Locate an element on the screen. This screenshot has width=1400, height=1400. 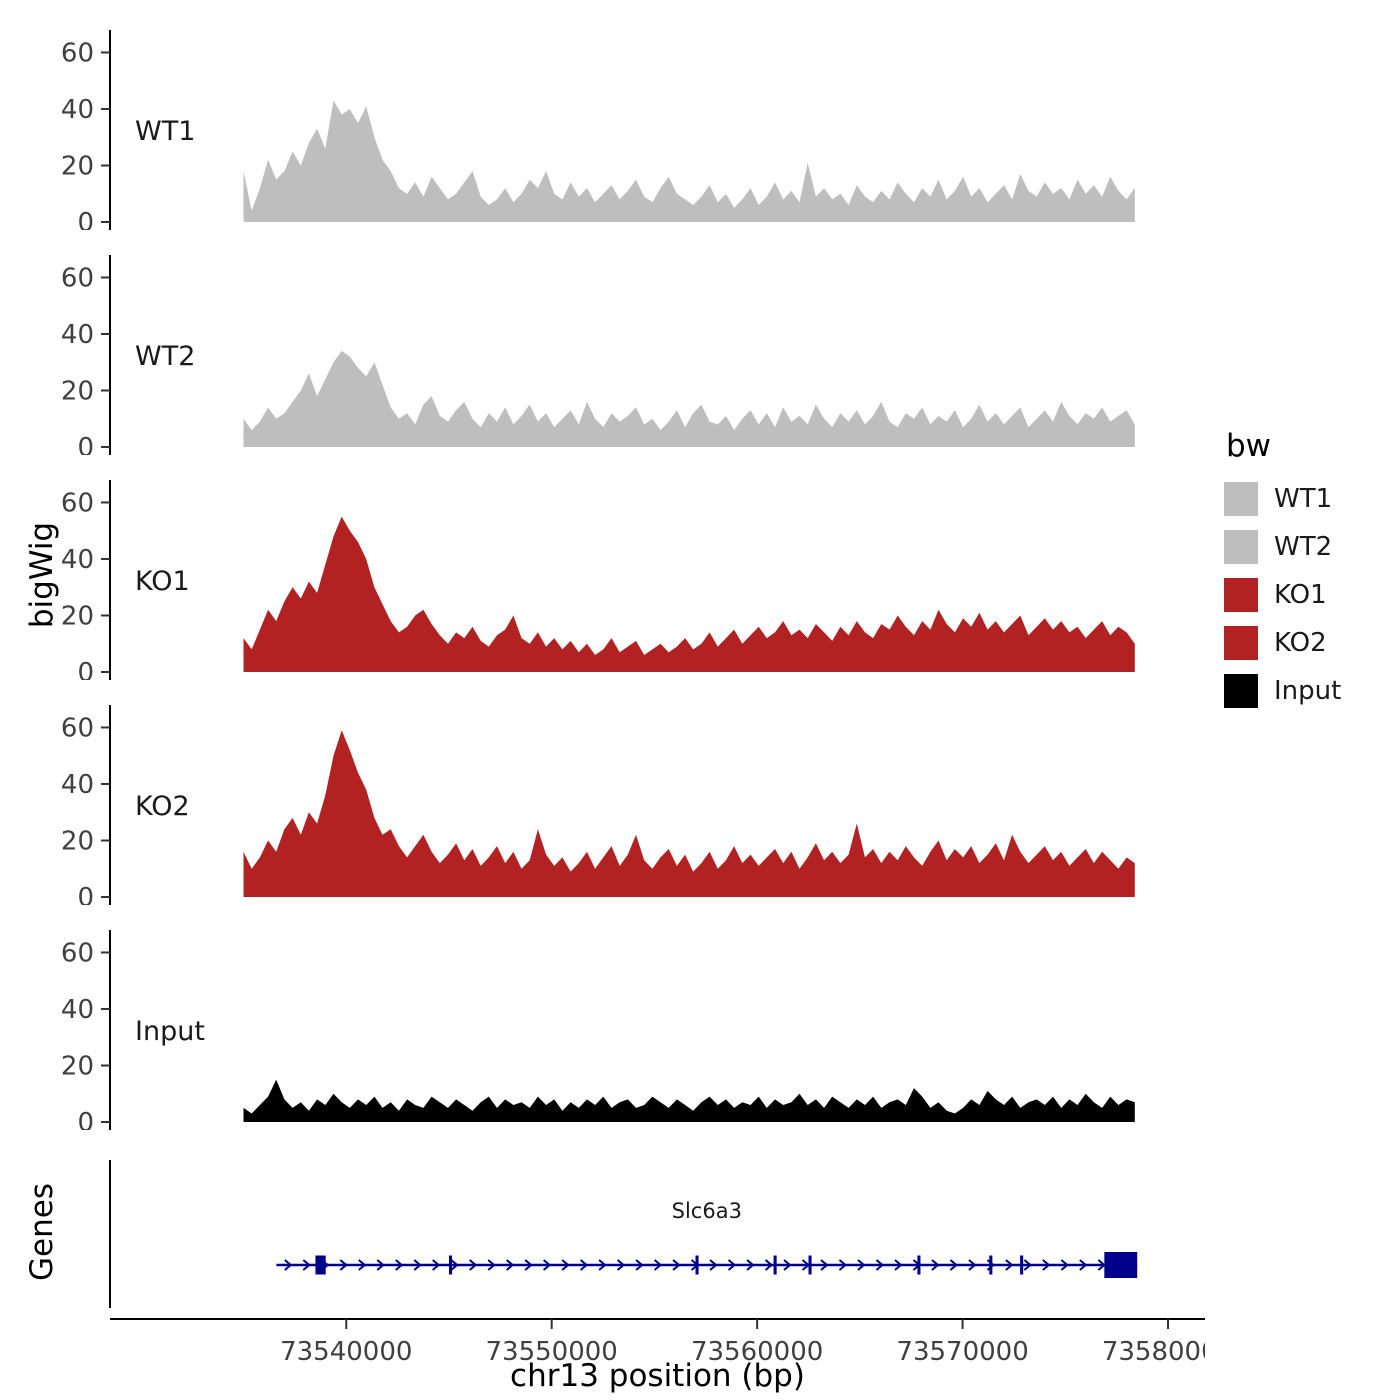
gene-model-plot: Slc6a3 is located at coordinates (623, 1234).